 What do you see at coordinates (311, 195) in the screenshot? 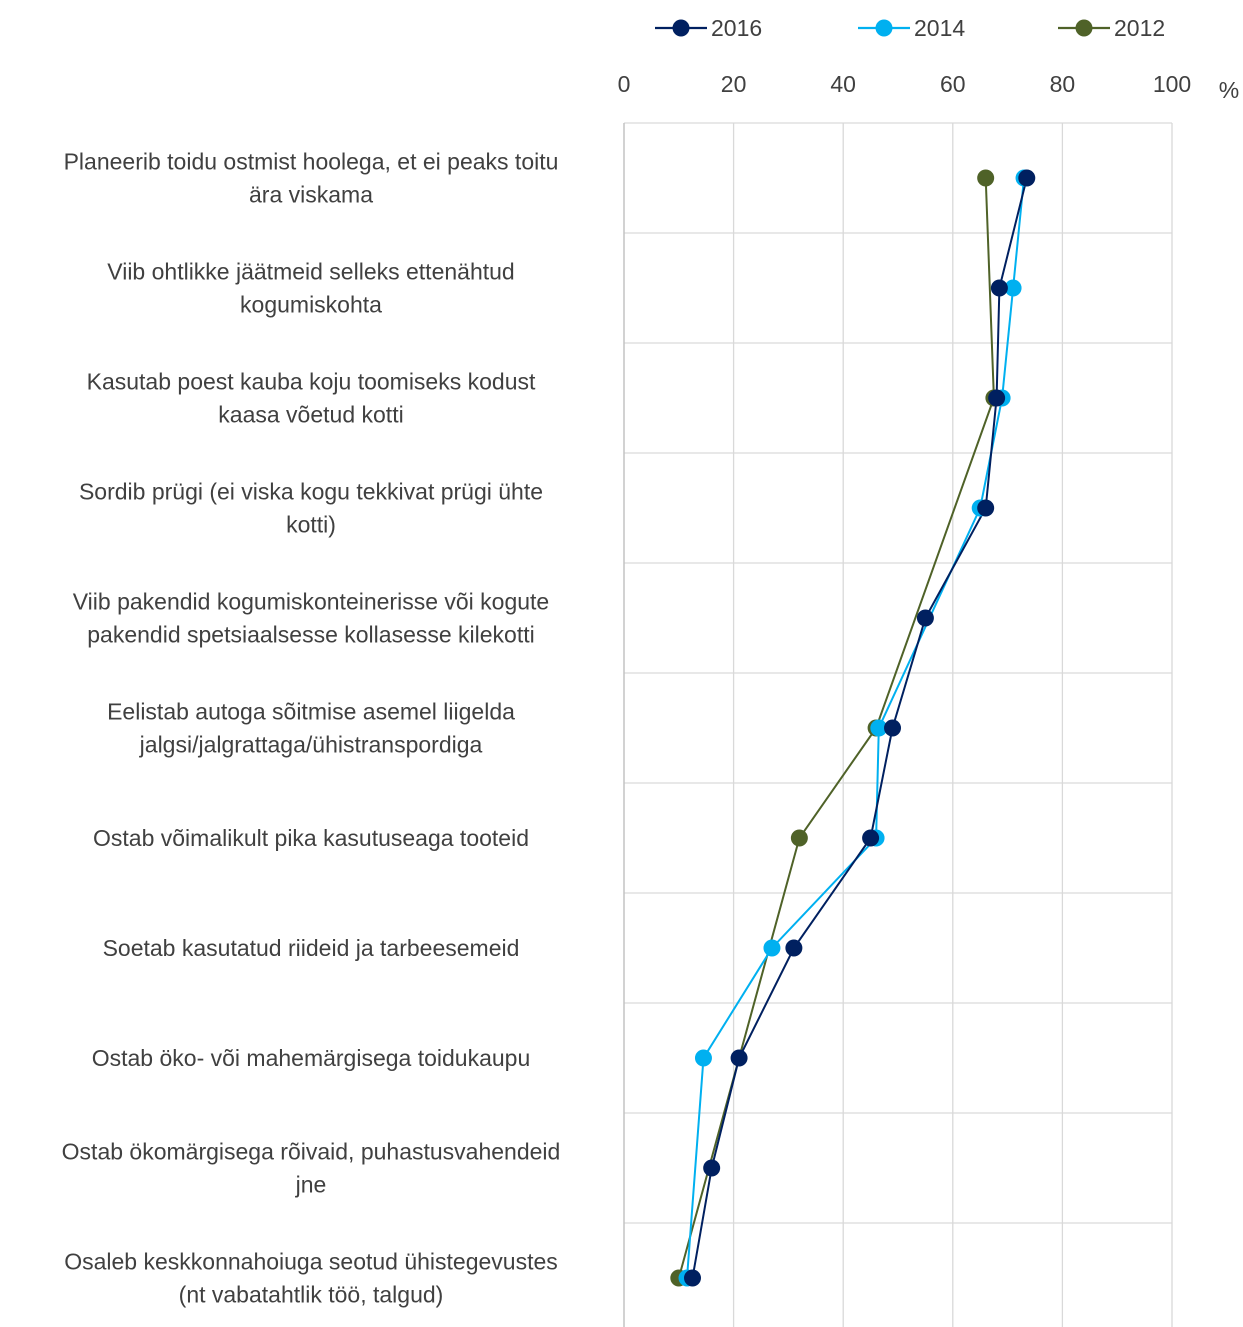
I see `category-label: ära viskama` at bounding box center [311, 195].